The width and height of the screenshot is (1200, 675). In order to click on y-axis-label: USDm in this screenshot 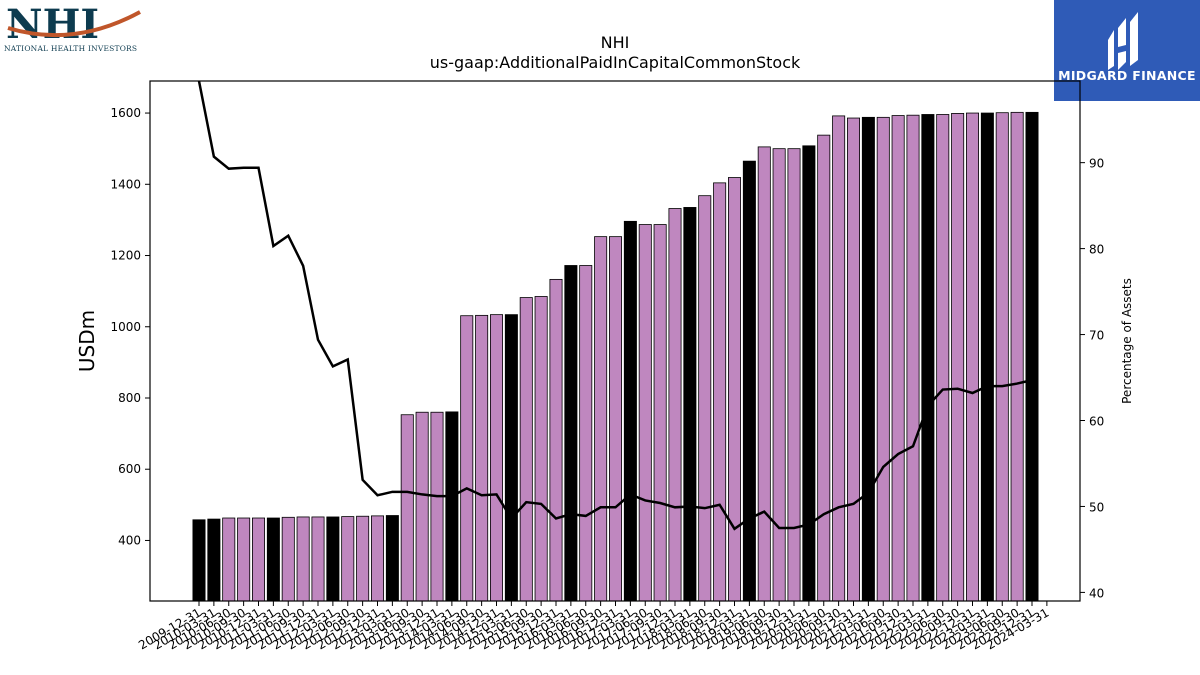, I will do `click(87, 341)`.